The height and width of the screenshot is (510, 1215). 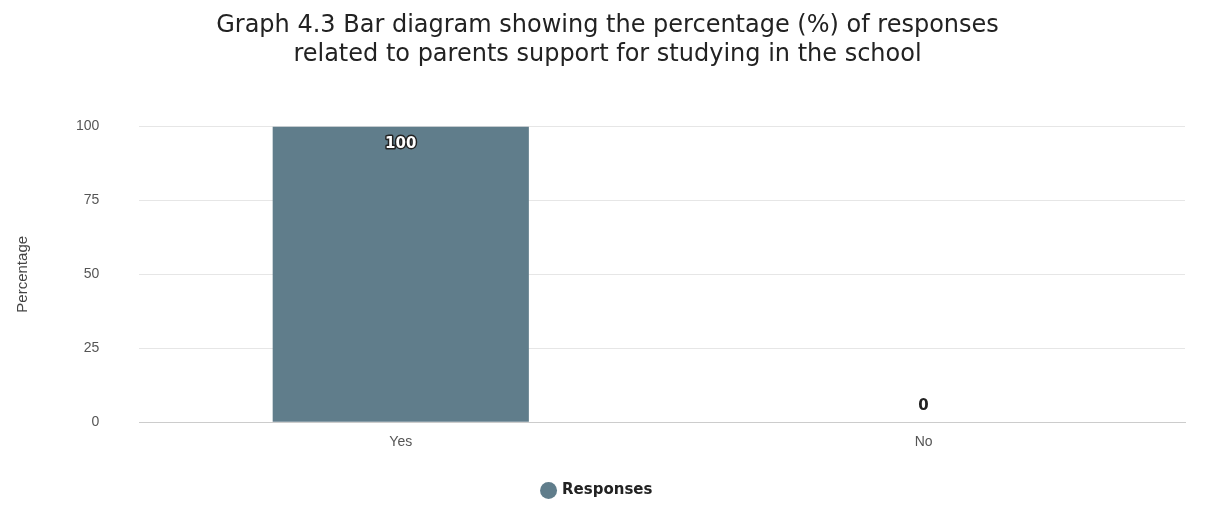 I want to click on legend-label: Responses, so click(x=607, y=489).